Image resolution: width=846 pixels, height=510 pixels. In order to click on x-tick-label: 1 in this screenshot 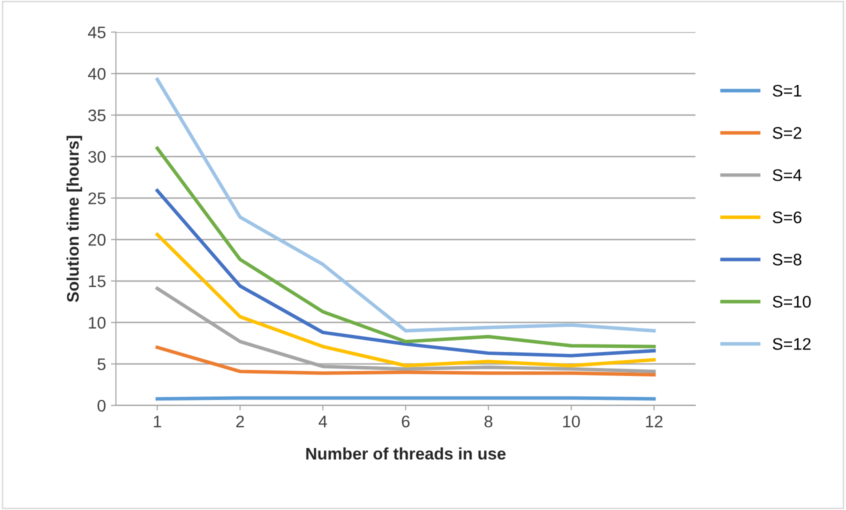, I will do `click(158, 422)`.